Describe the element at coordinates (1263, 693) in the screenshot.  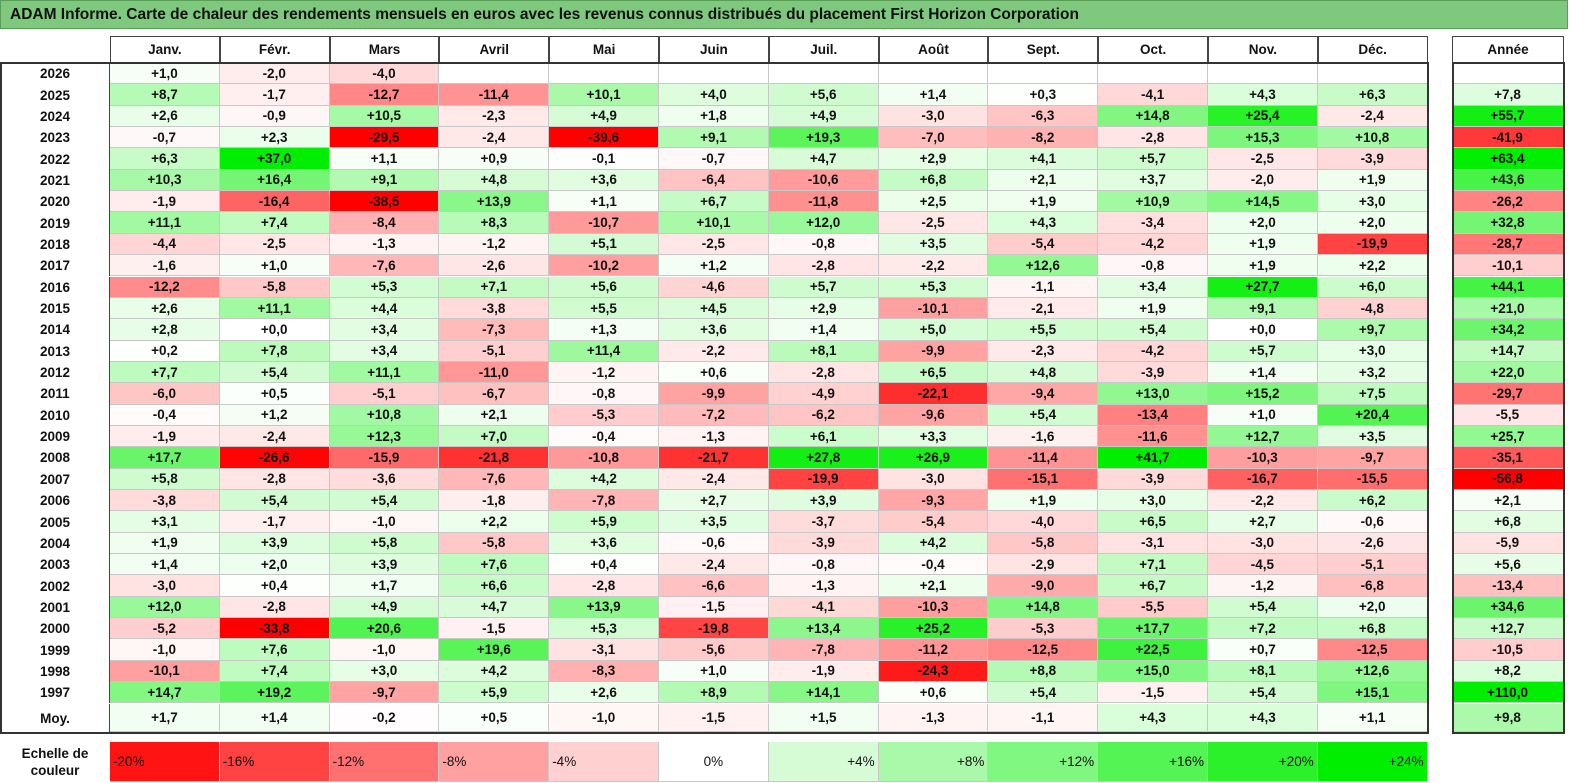
I see `cell-1997-10: +5,4` at that location.